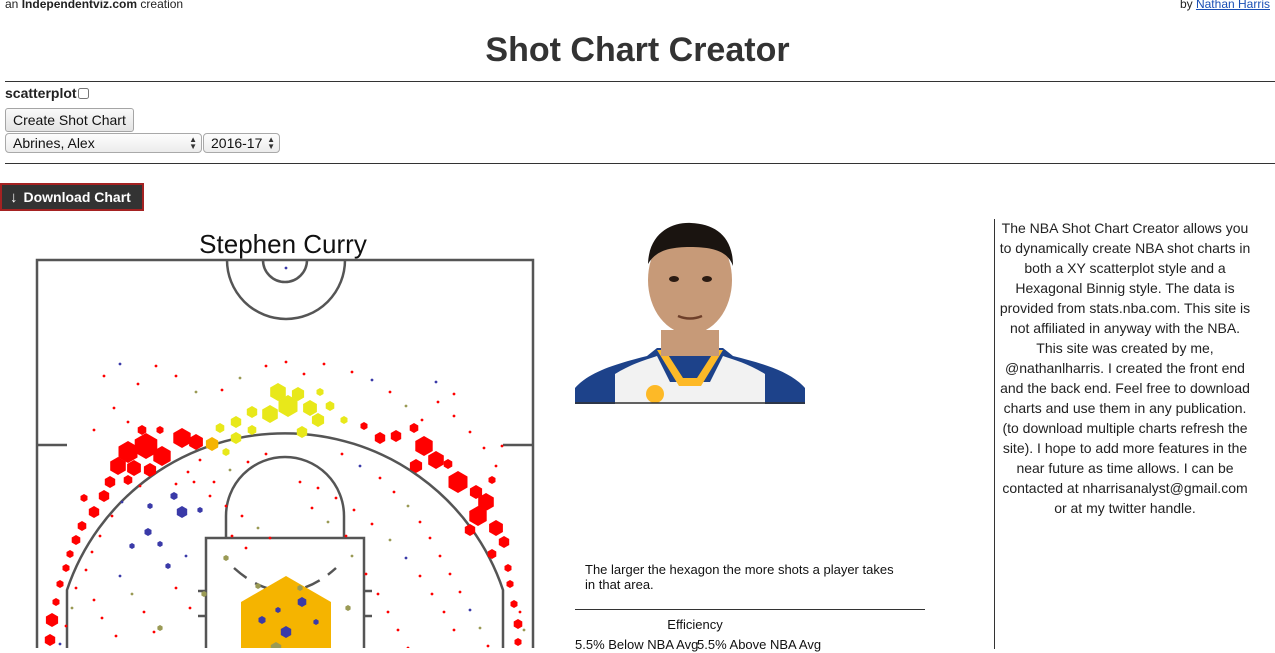 The width and height of the screenshot is (1275, 653). I want to click on by-label: by, so click(1186, 5).